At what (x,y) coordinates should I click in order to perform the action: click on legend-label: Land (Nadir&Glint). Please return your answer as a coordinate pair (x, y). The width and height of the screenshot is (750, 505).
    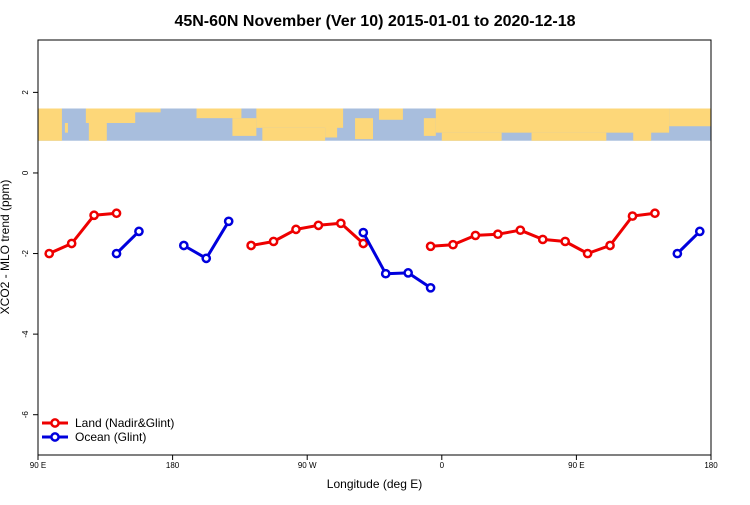
    Looking at the image, I should click on (124, 423).